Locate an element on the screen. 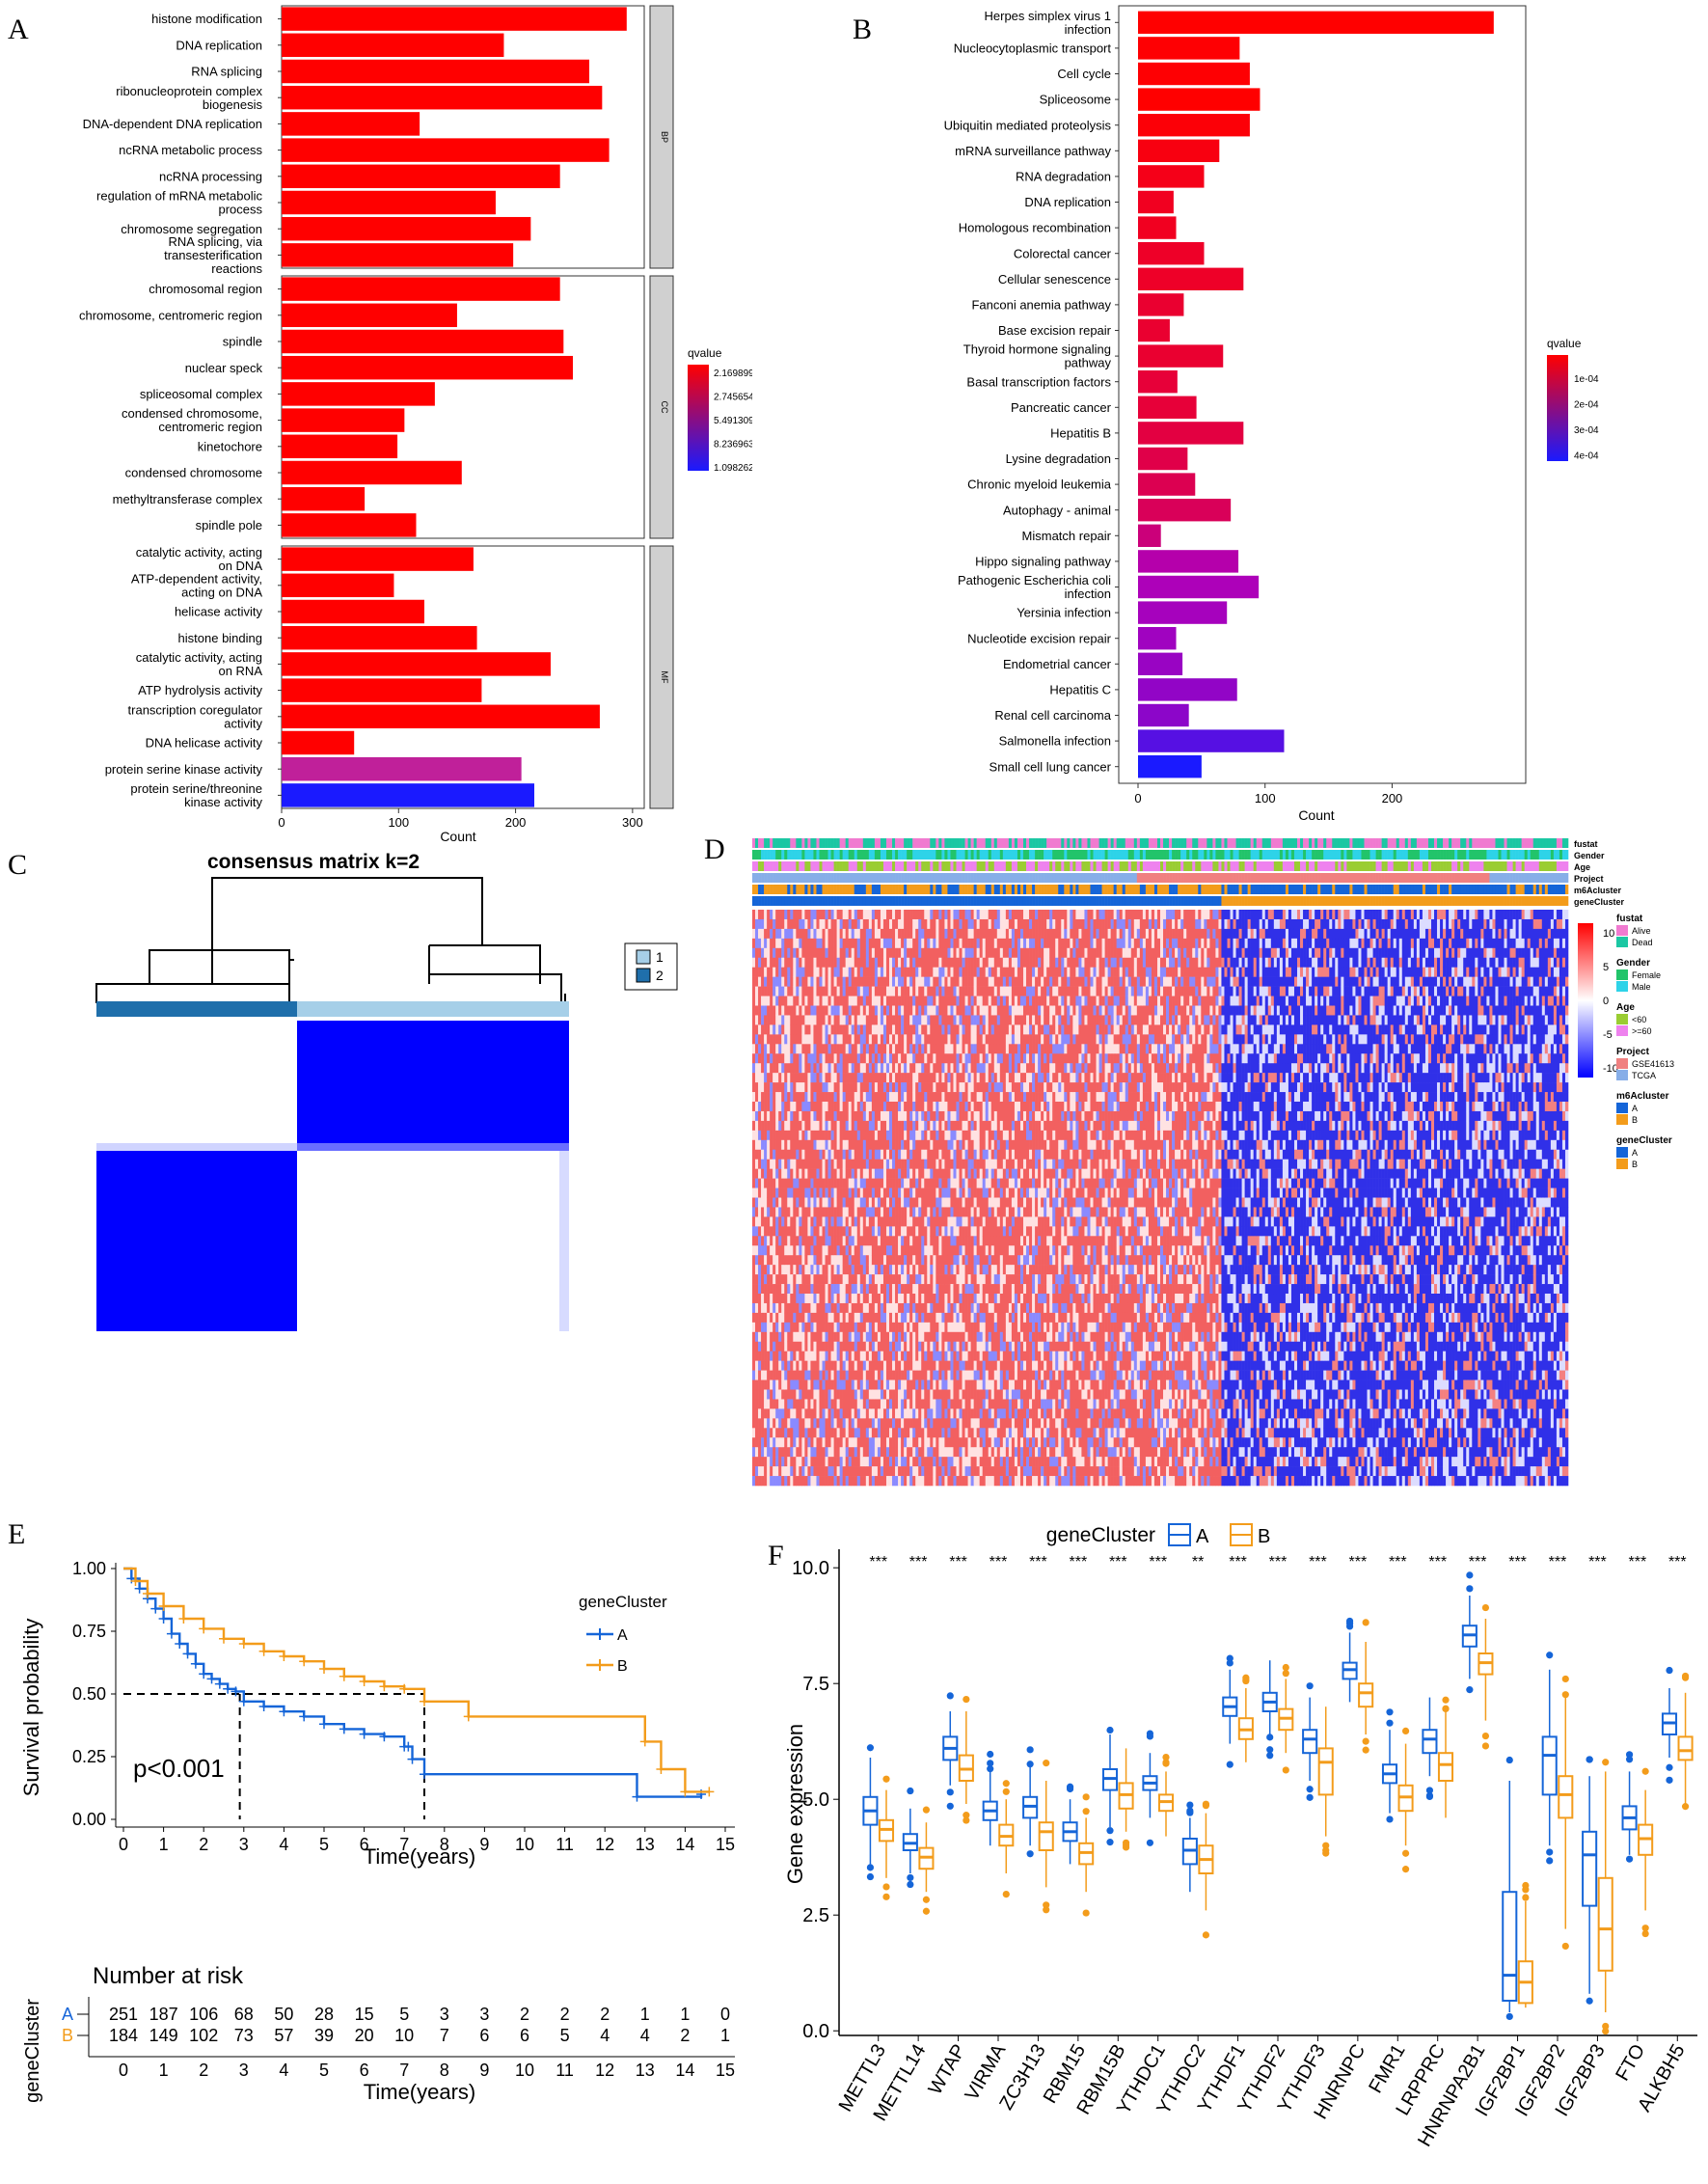 This screenshot has height=2184, width=1708. kegg-qvalue-legend-label: 1e-04 is located at coordinates (1586, 379).